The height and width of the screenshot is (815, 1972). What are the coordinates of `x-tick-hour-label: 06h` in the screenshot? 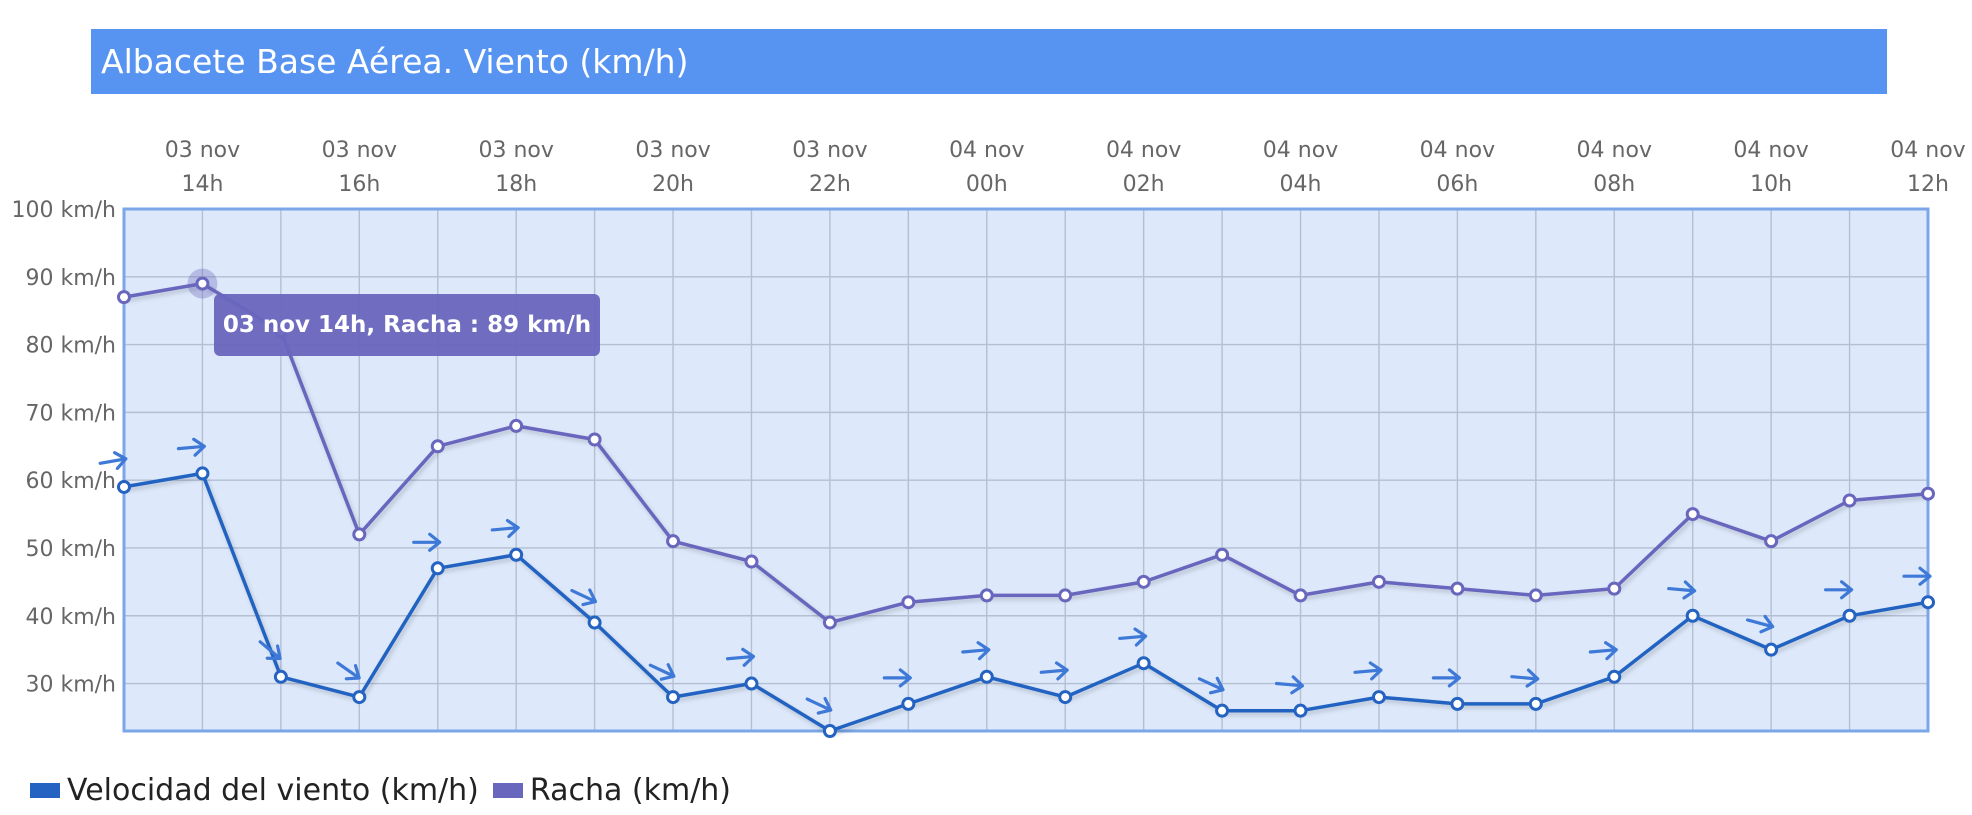 It's located at (1457, 184).